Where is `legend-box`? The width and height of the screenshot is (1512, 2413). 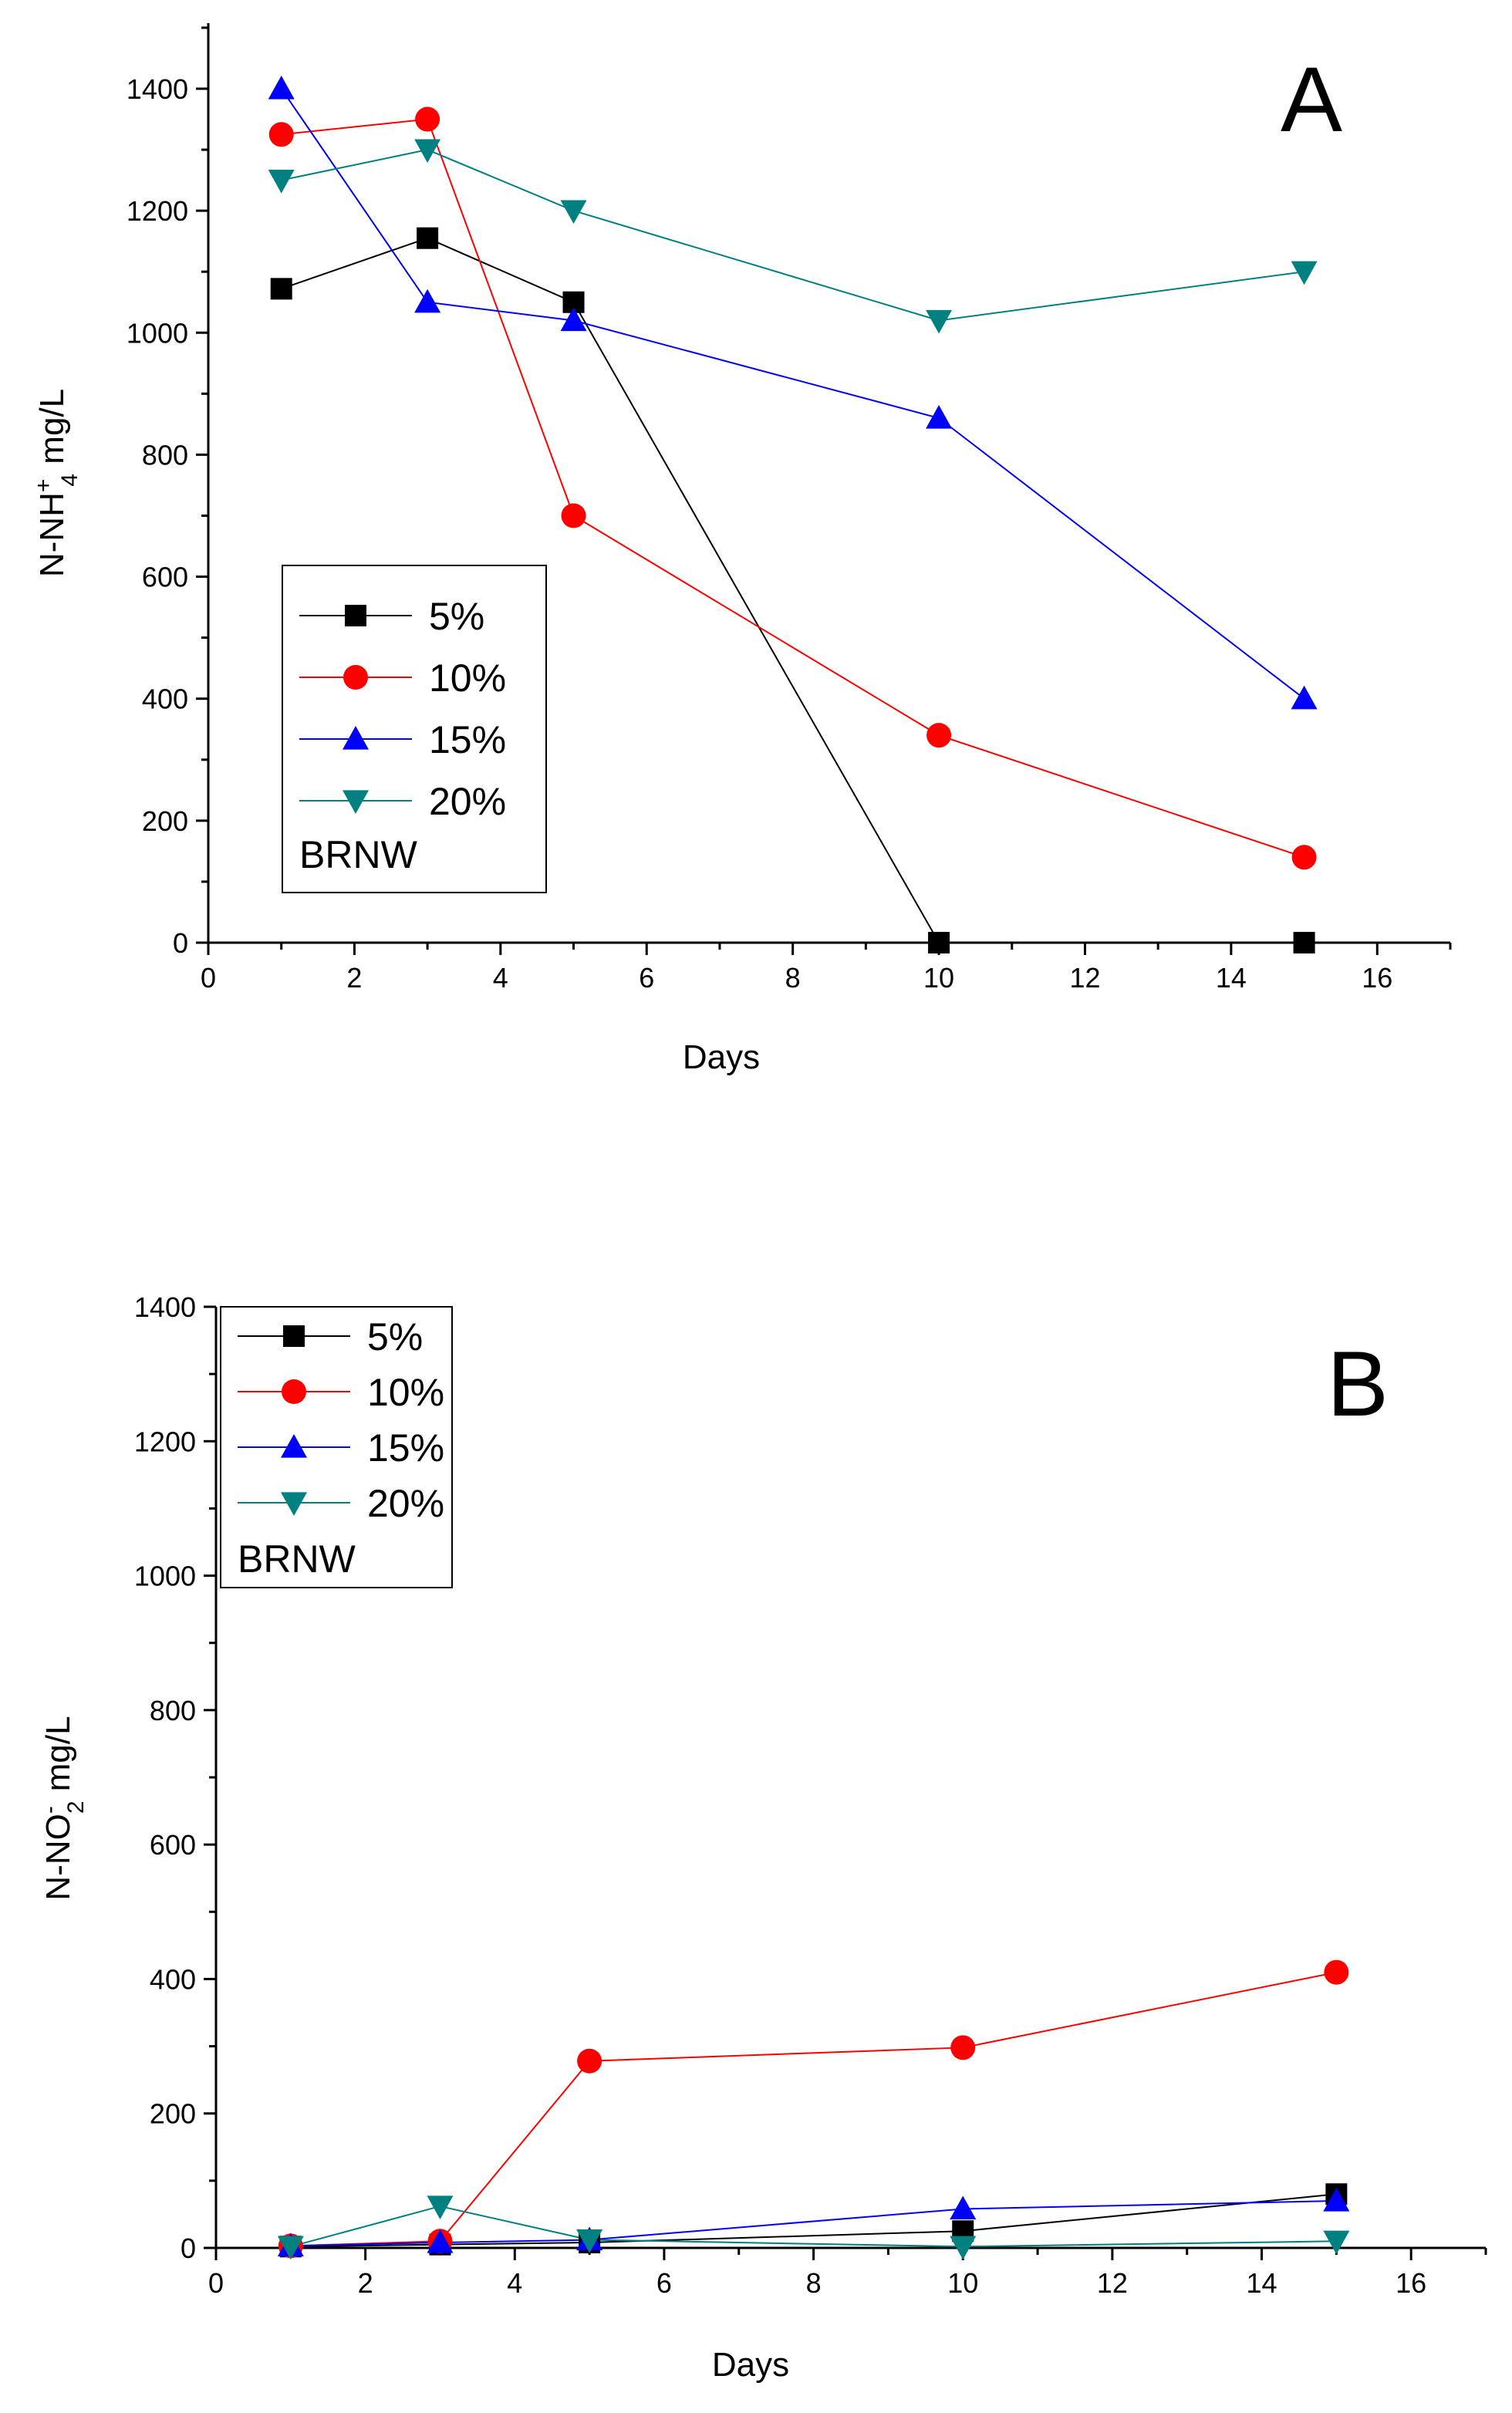 legend-box is located at coordinates (414, 729).